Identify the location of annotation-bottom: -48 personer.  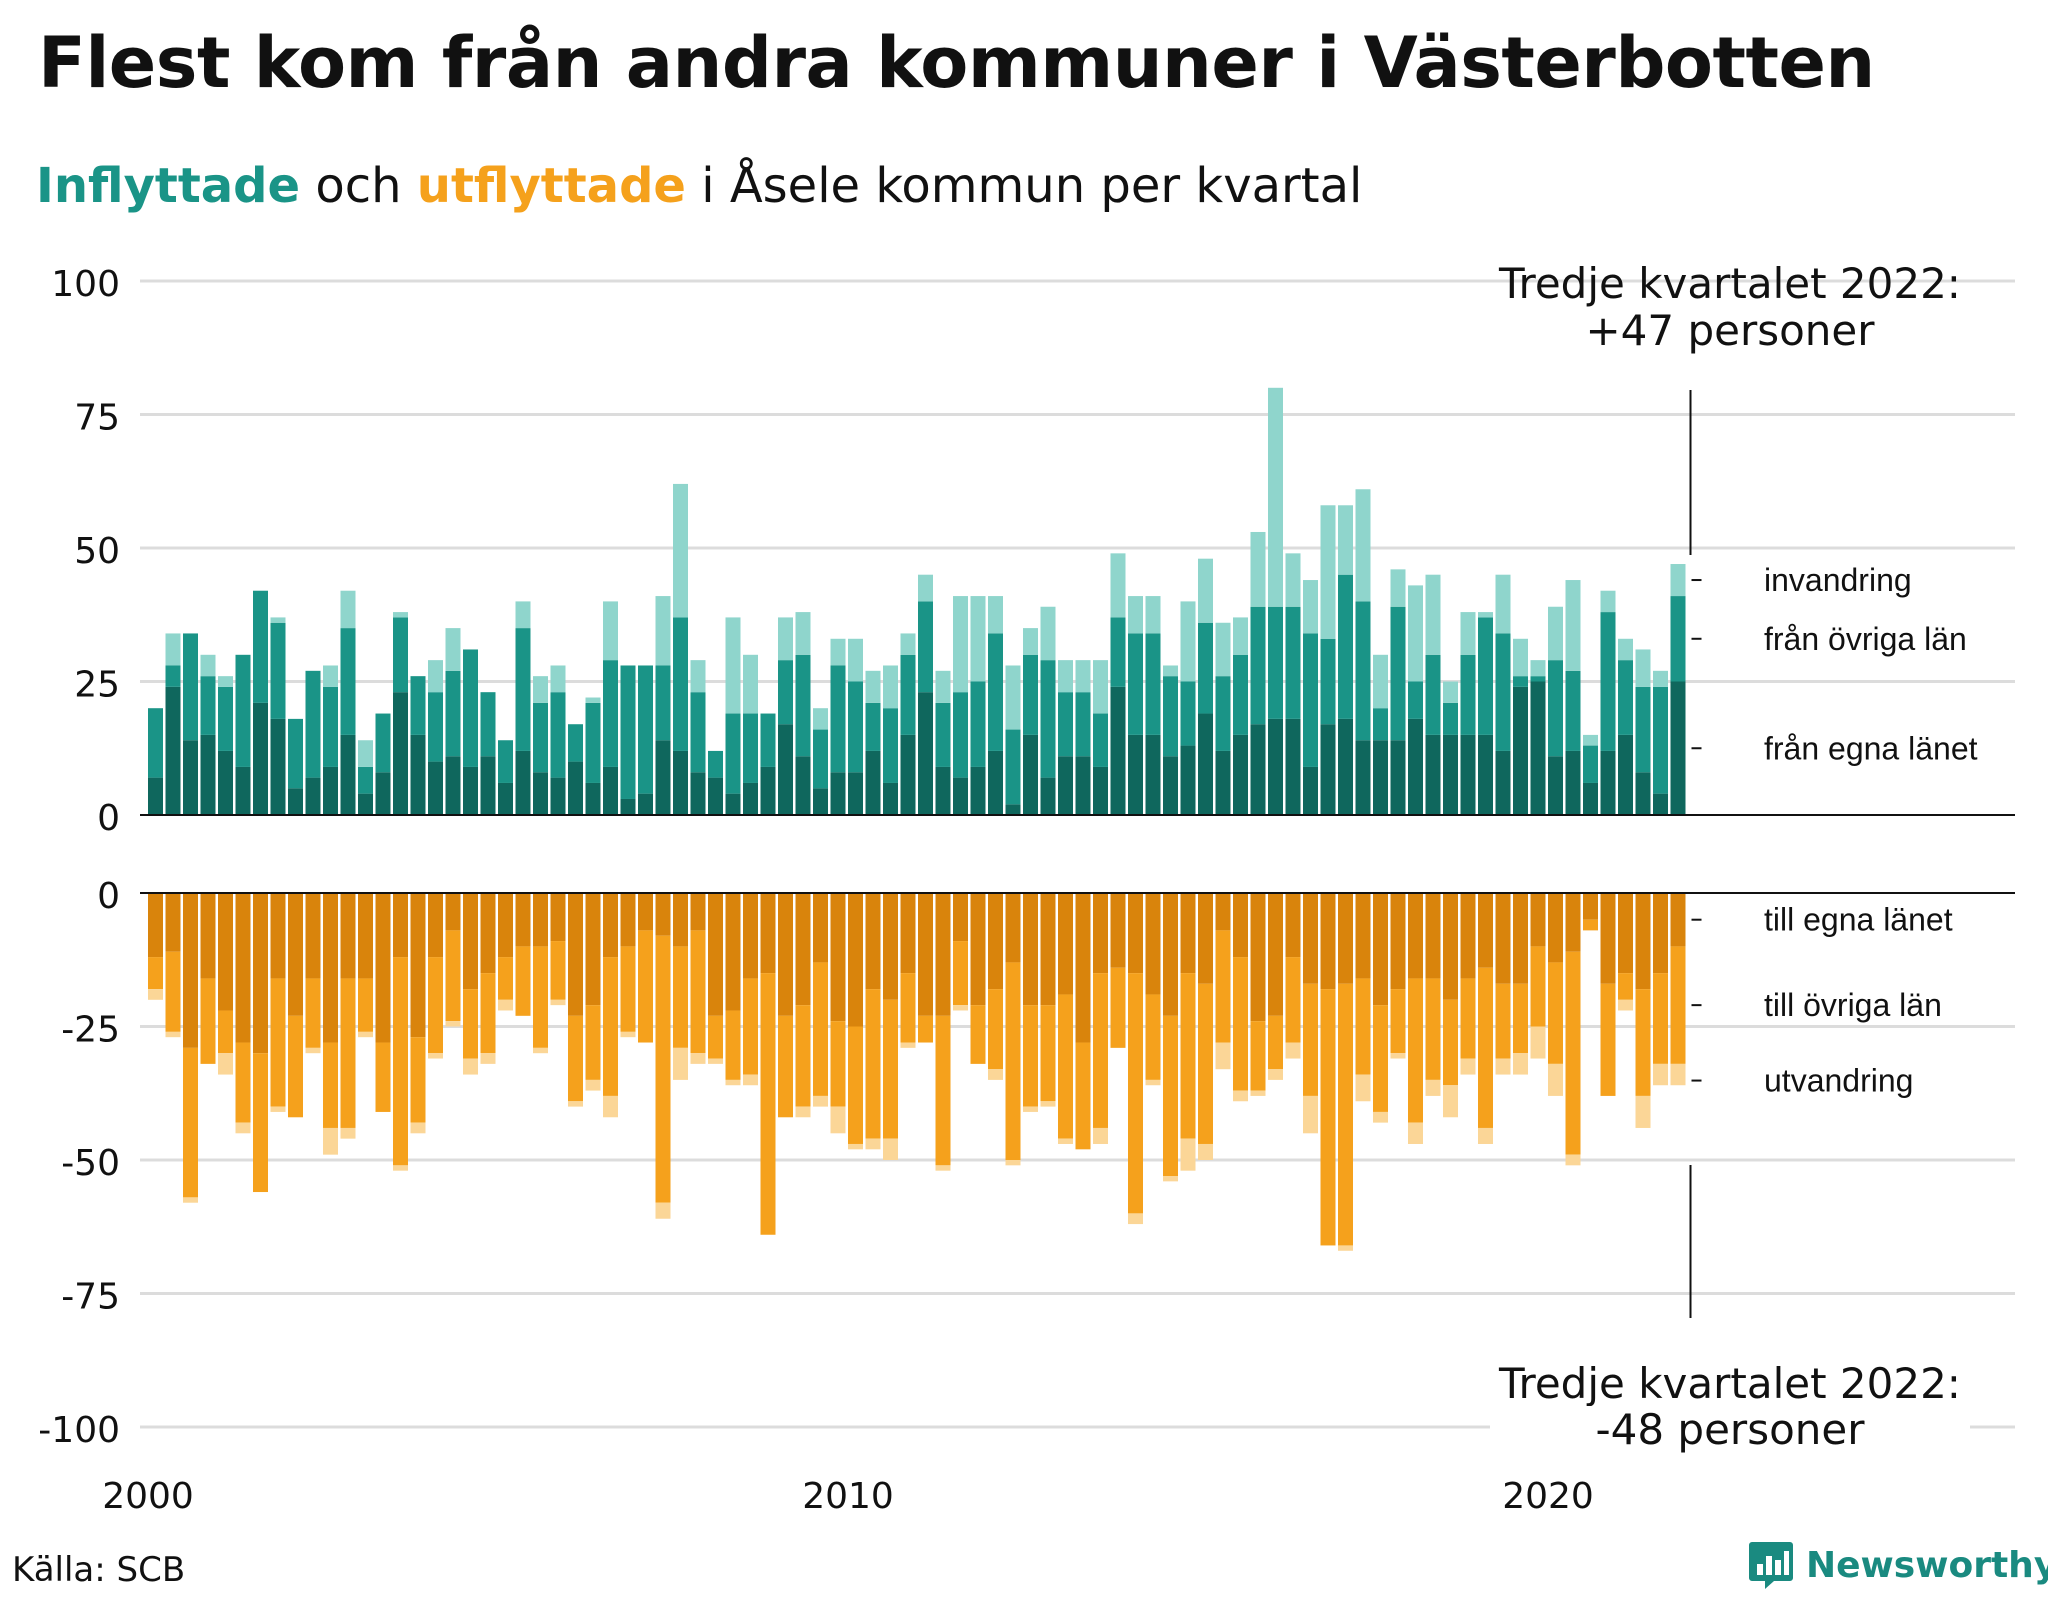
(1730, 1429).